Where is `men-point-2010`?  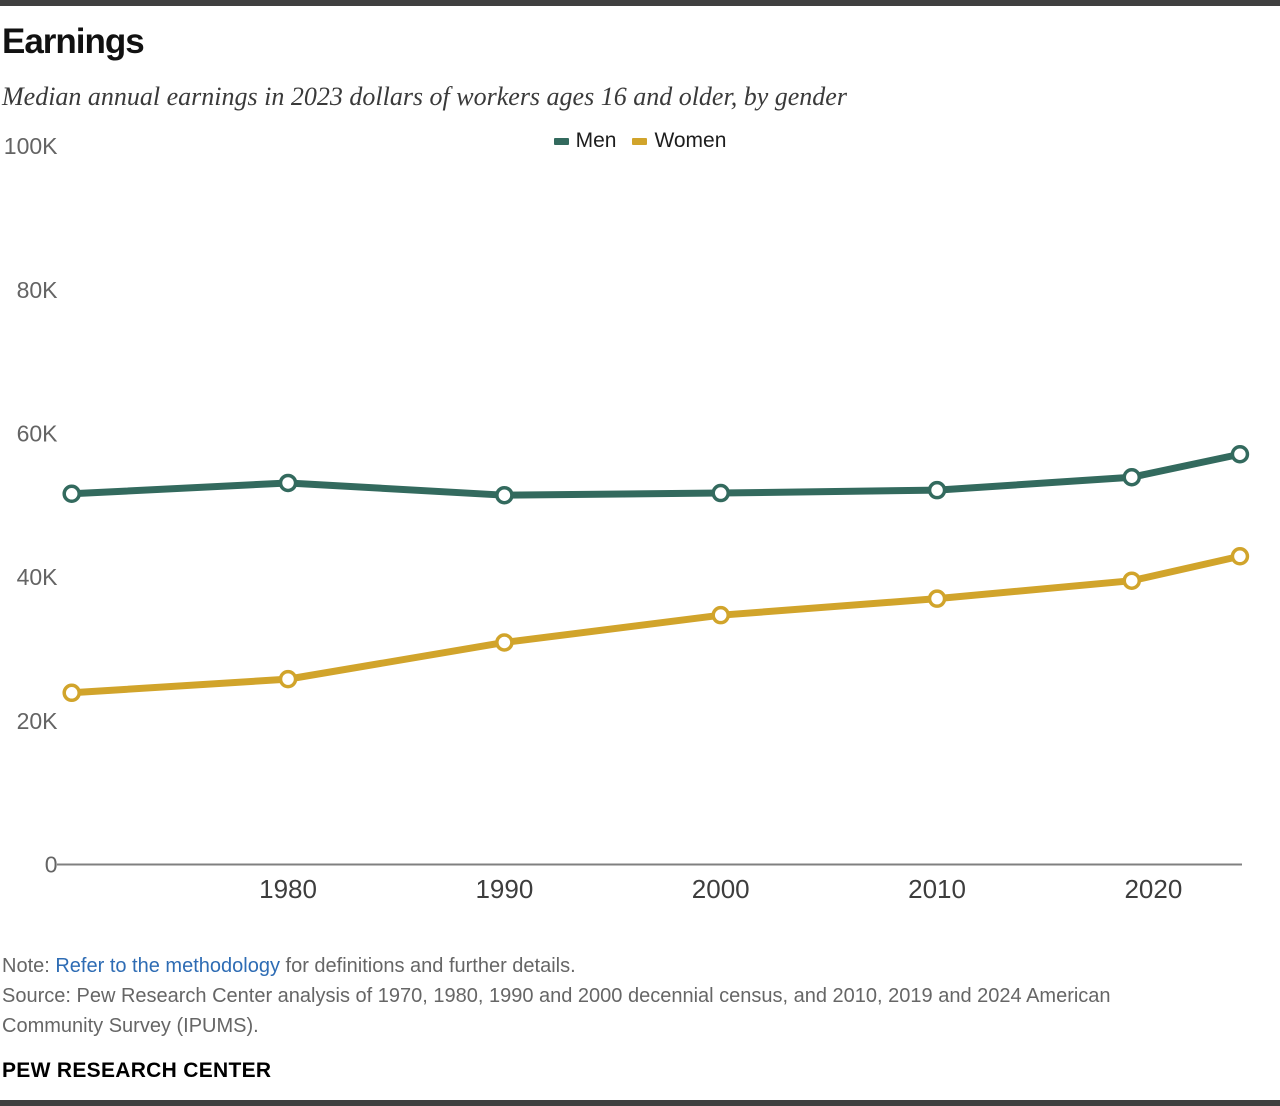
men-point-2010 is located at coordinates (937, 490).